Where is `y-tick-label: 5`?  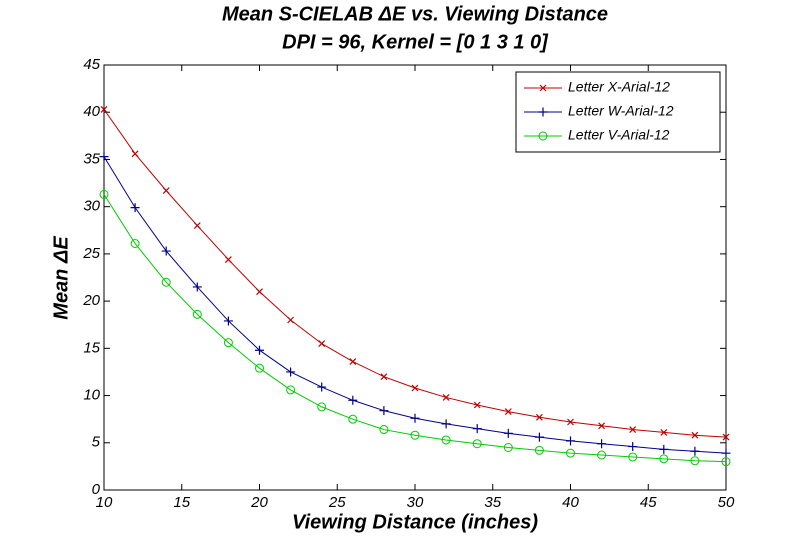 y-tick-label: 5 is located at coordinates (96, 442).